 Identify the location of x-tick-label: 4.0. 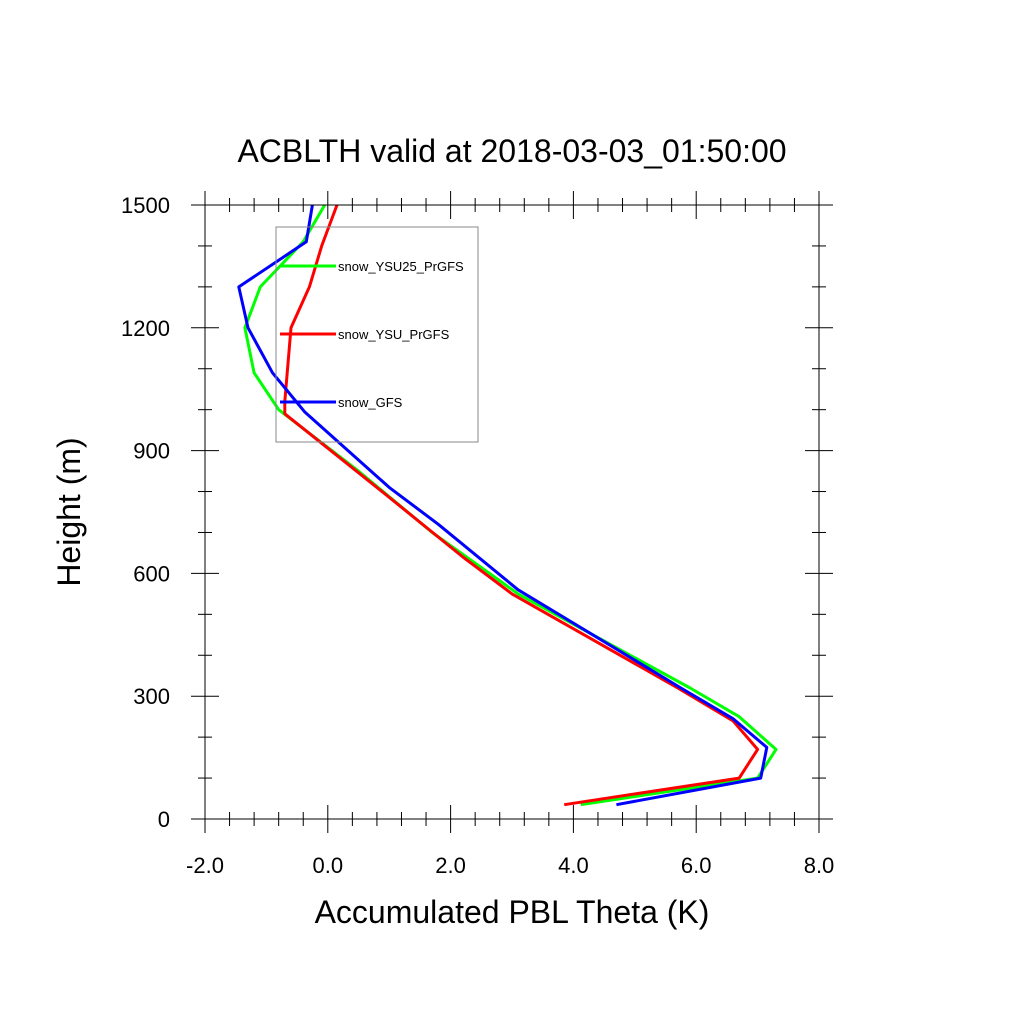
(573, 865).